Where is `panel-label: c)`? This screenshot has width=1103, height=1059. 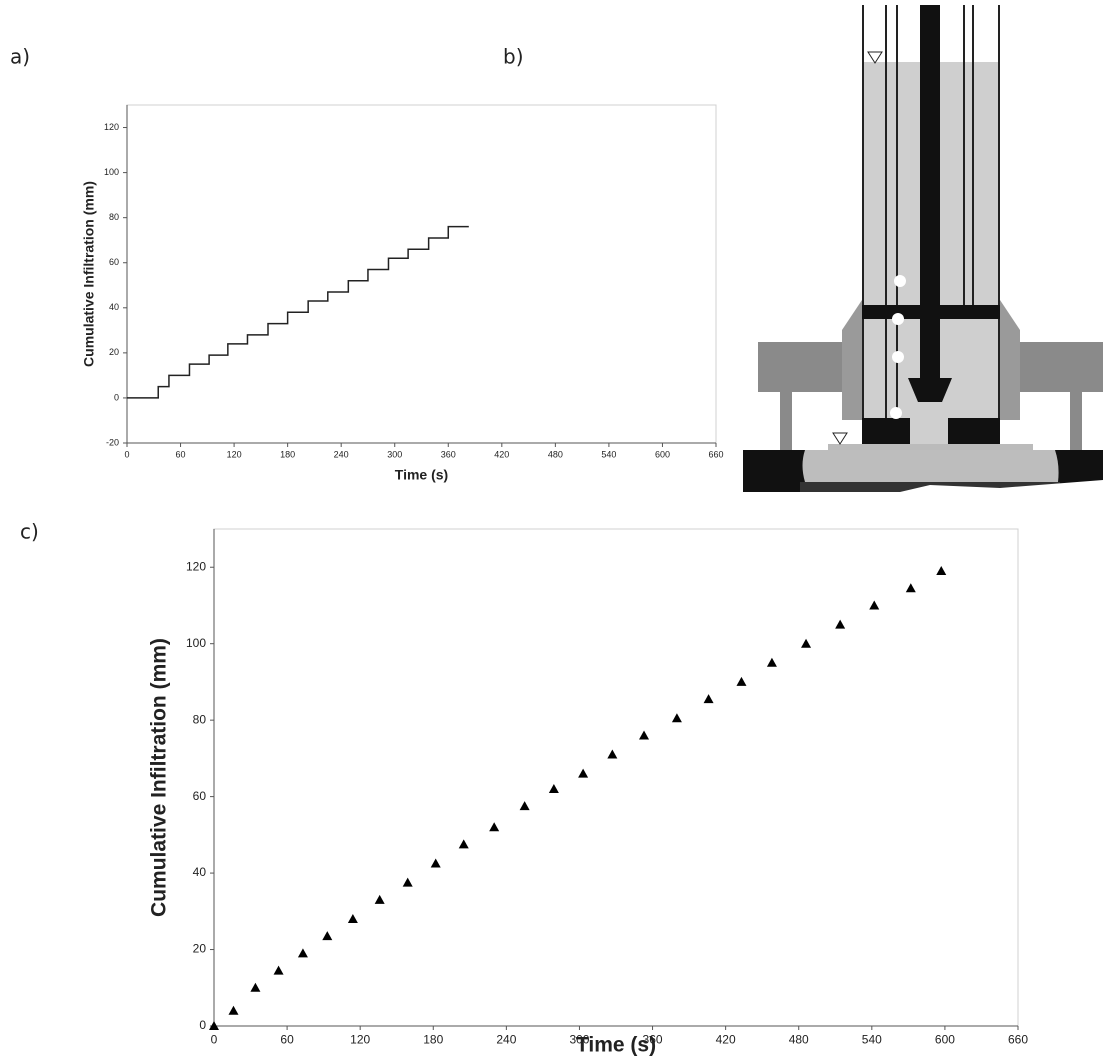 panel-label: c) is located at coordinates (29, 532).